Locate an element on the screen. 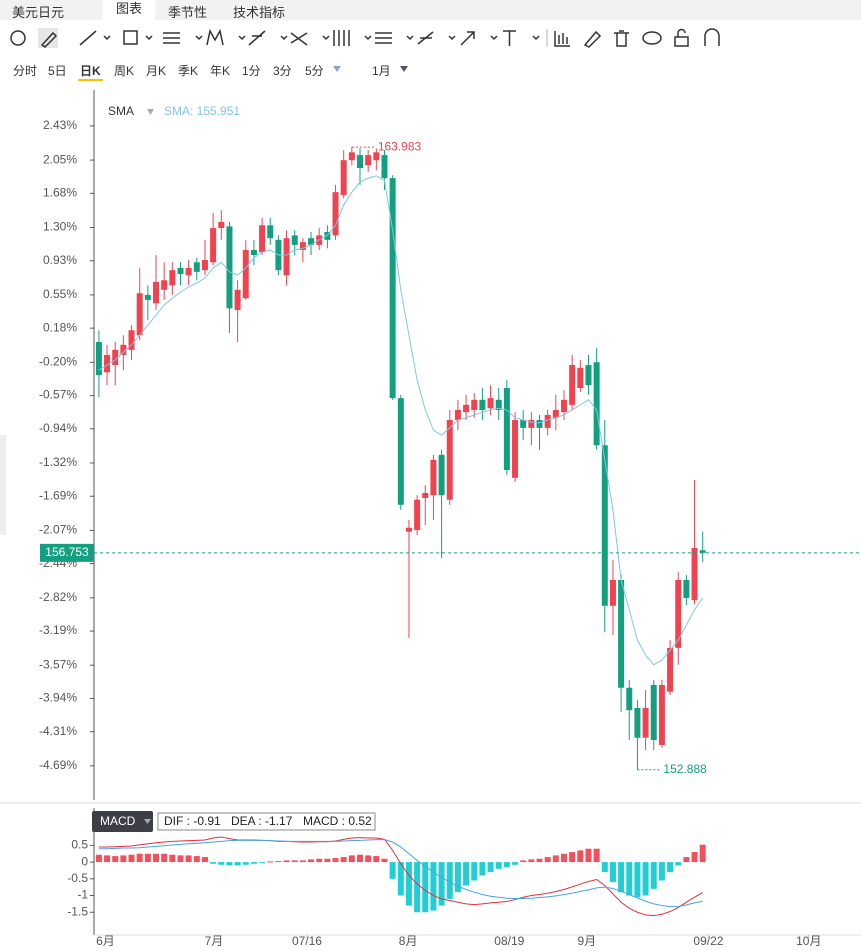 This screenshot has width=861, height=951. tab: 图表 is located at coordinates (129, 10).